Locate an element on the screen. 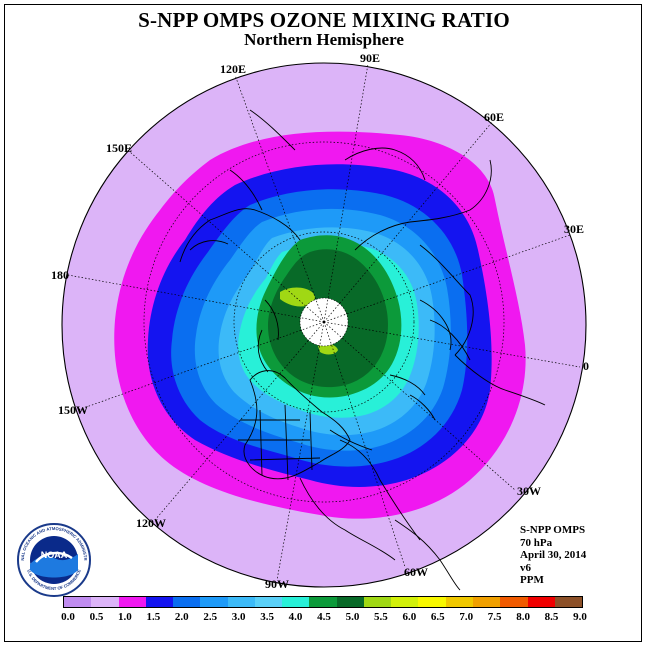 Image resolution: width=648 pixels, height=648 pixels. colorbar-tick-label: 6.5 is located at coordinates (437, 617).